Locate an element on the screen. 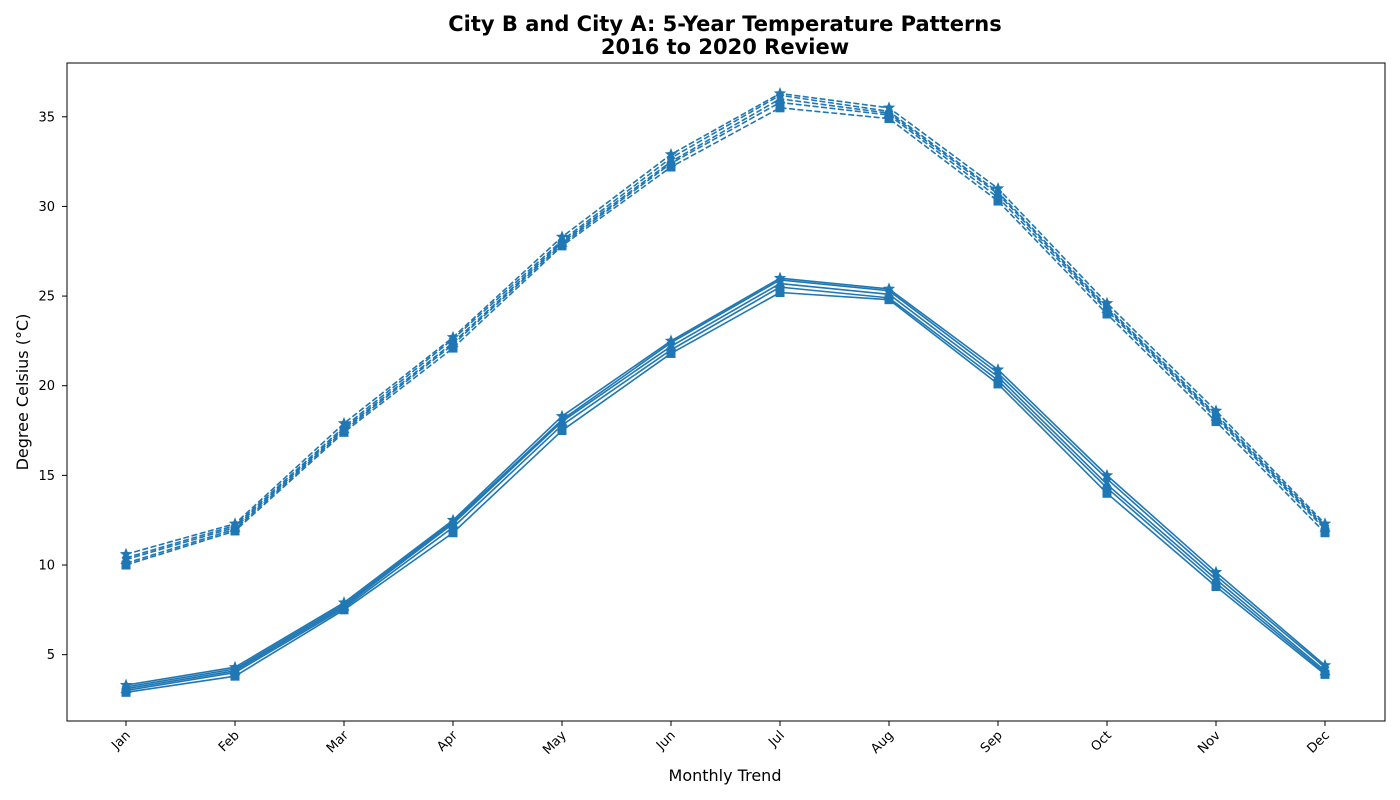  y-tick-label: 35 is located at coordinates (46, 117).